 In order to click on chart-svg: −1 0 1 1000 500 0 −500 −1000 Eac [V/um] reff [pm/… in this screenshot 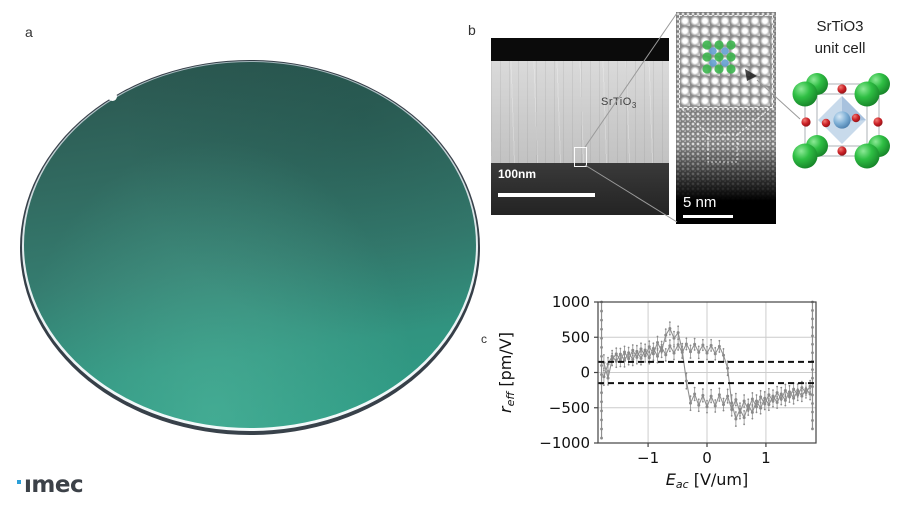, I will do `click(656, 392)`.